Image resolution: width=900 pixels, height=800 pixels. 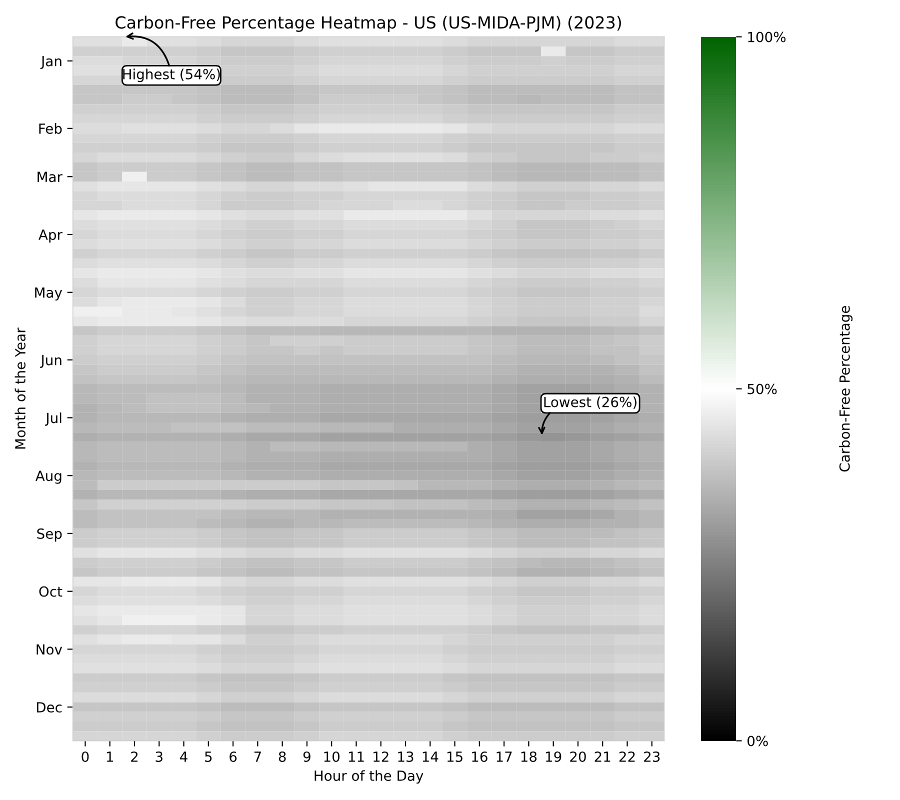 I want to click on y-tick-label: Apr, so click(x=50, y=236).